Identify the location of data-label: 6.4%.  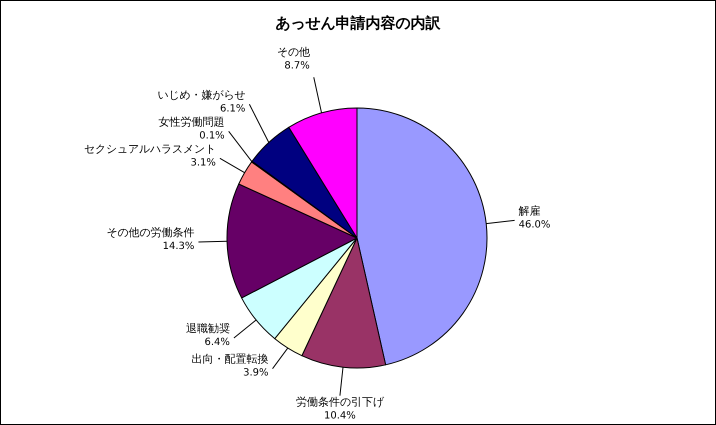
(217, 342).